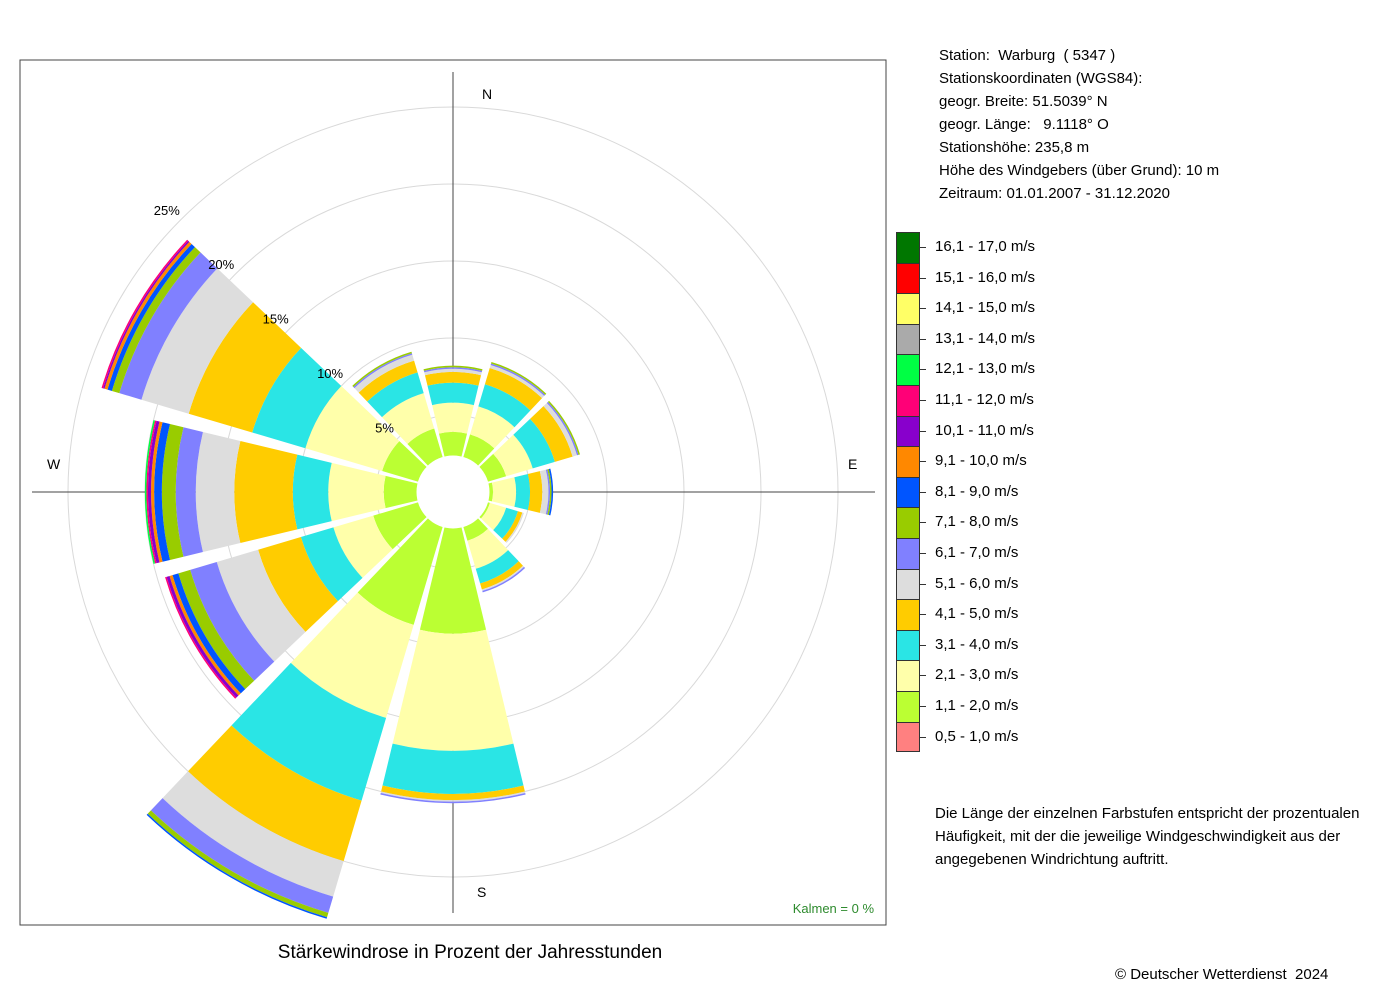  What do you see at coordinates (1027, 55) in the screenshot?
I see `station-name: Station: Warburg ( 5347 )` at bounding box center [1027, 55].